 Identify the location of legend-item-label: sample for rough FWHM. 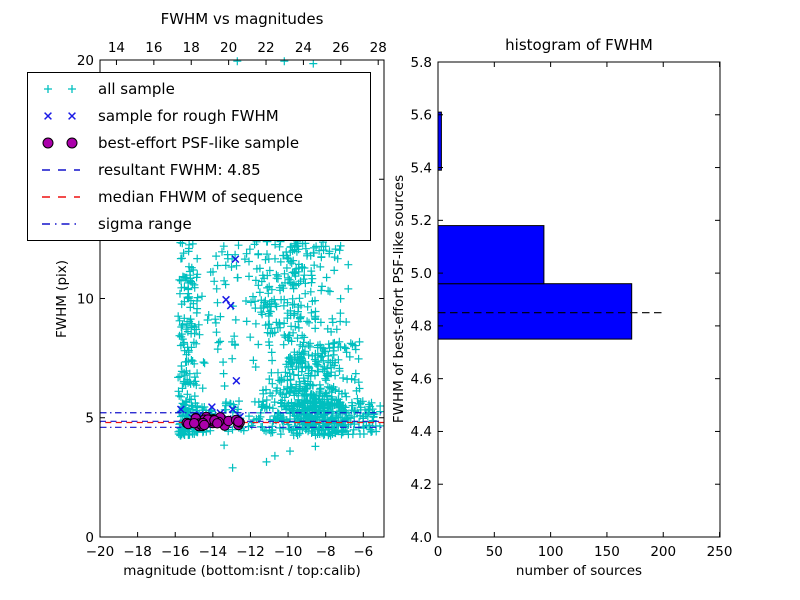
(188, 115).